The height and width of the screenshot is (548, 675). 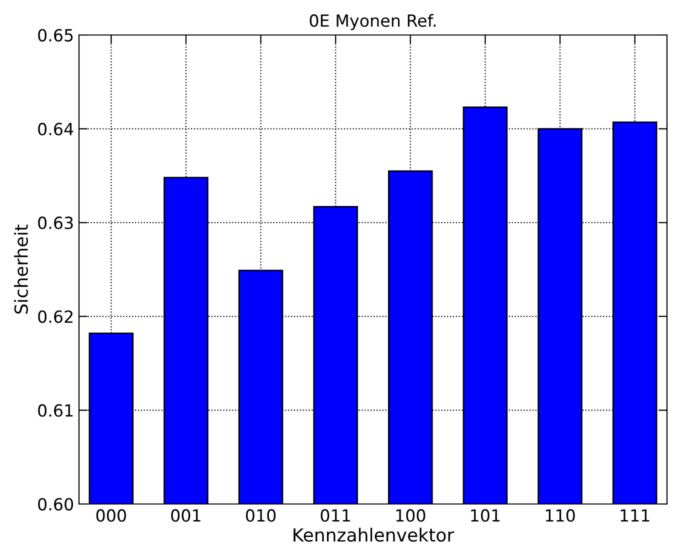 What do you see at coordinates (560, 515) in the screenshot?
I see `x-tick-label: 110` at bounding box center [560, 515].